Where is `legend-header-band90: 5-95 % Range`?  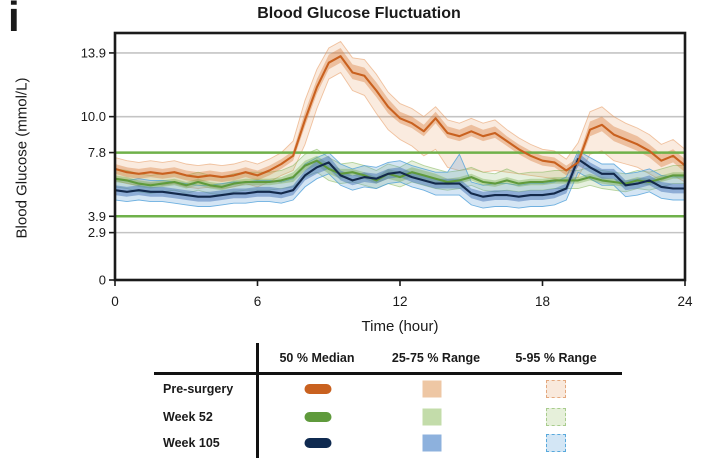 legend-header-band90: 5-95 % Range is located at coordinates (556, 358).